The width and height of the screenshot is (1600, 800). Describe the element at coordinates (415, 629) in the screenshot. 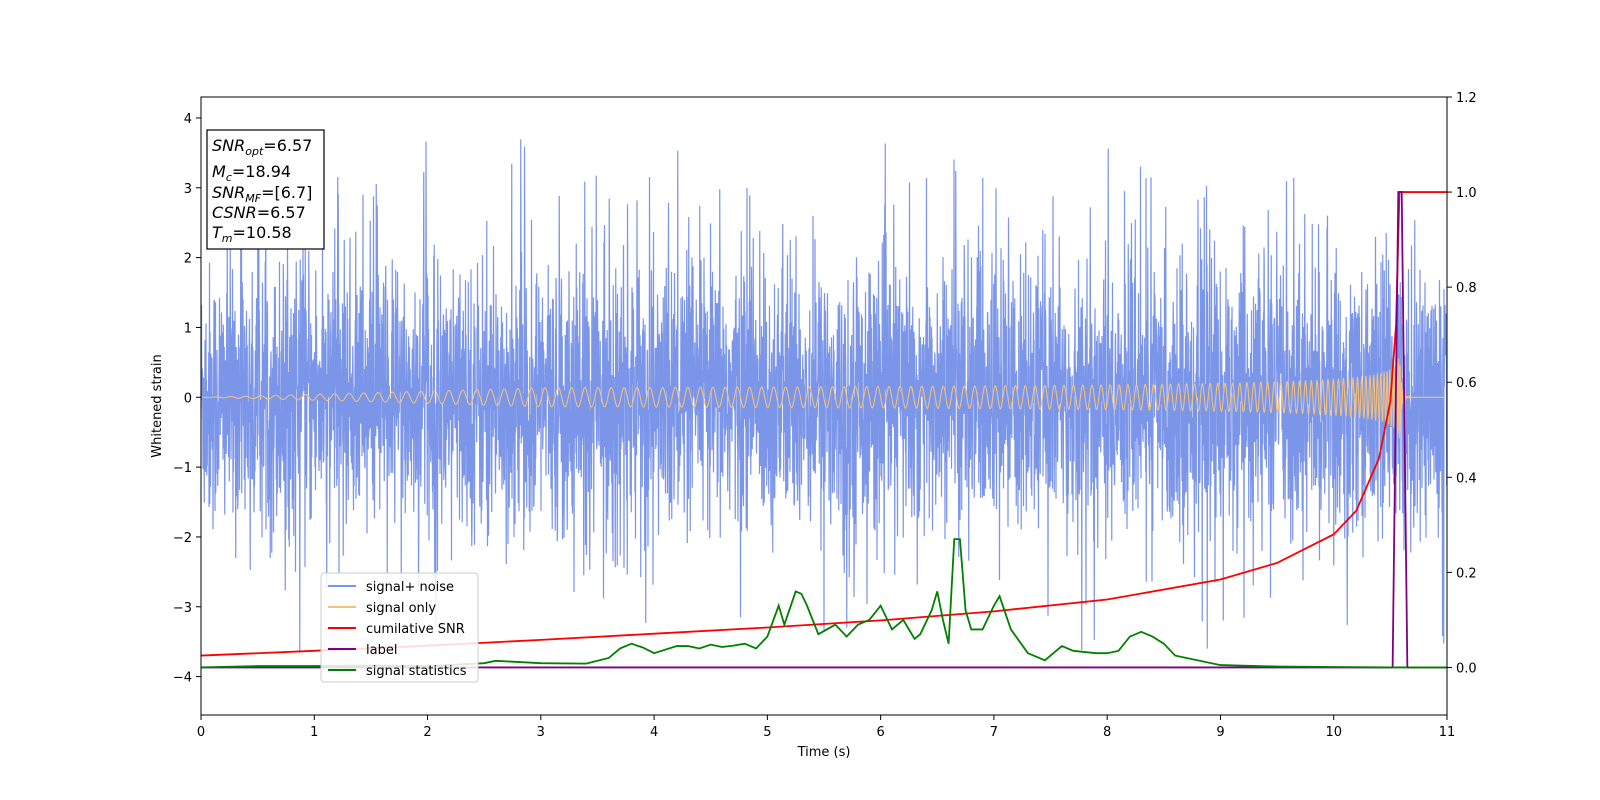

I see `legend-label: cumilative SNR` at that location.